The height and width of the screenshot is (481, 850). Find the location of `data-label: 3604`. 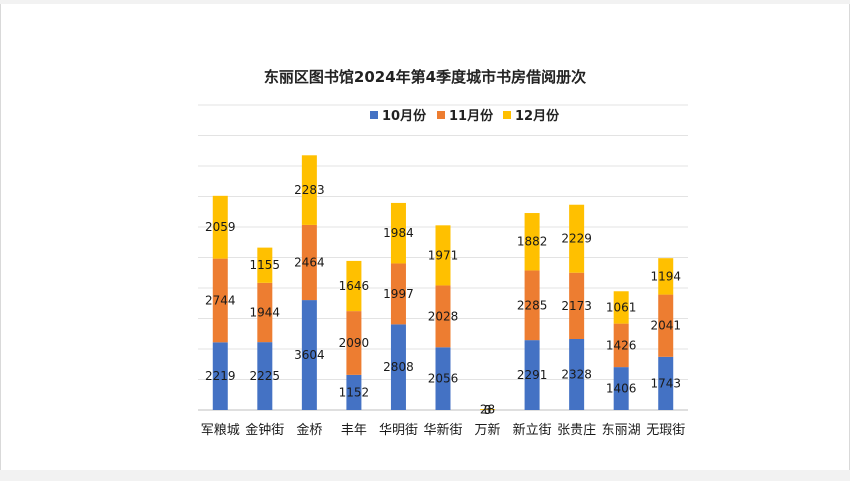

data-label: 3604 is located at coordinates (309, 355).